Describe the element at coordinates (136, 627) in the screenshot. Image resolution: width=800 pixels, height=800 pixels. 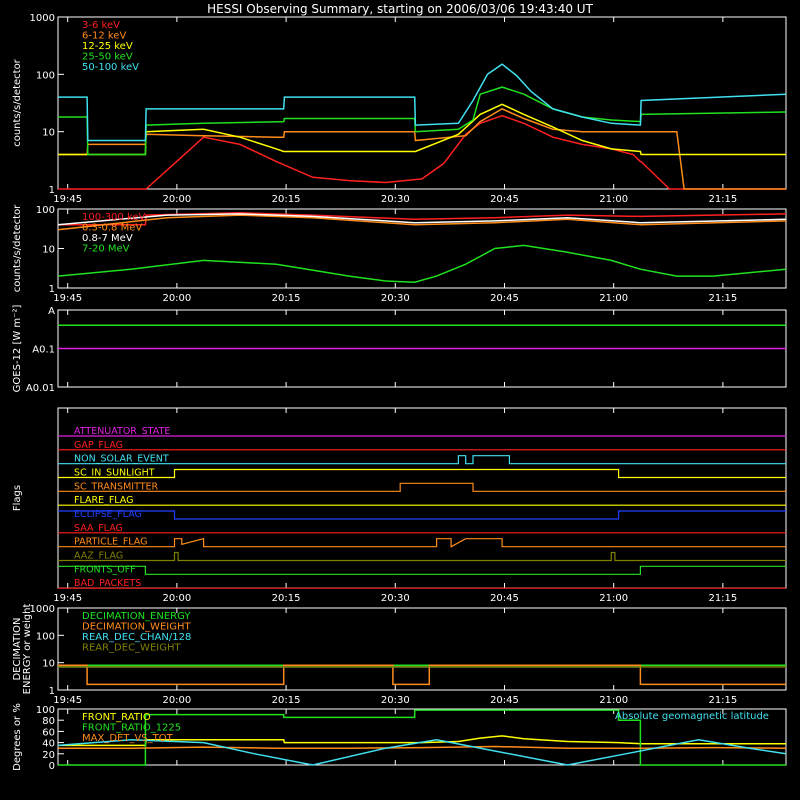
I see `legend-entry: DECIMATION_WEIGHT` at that location.